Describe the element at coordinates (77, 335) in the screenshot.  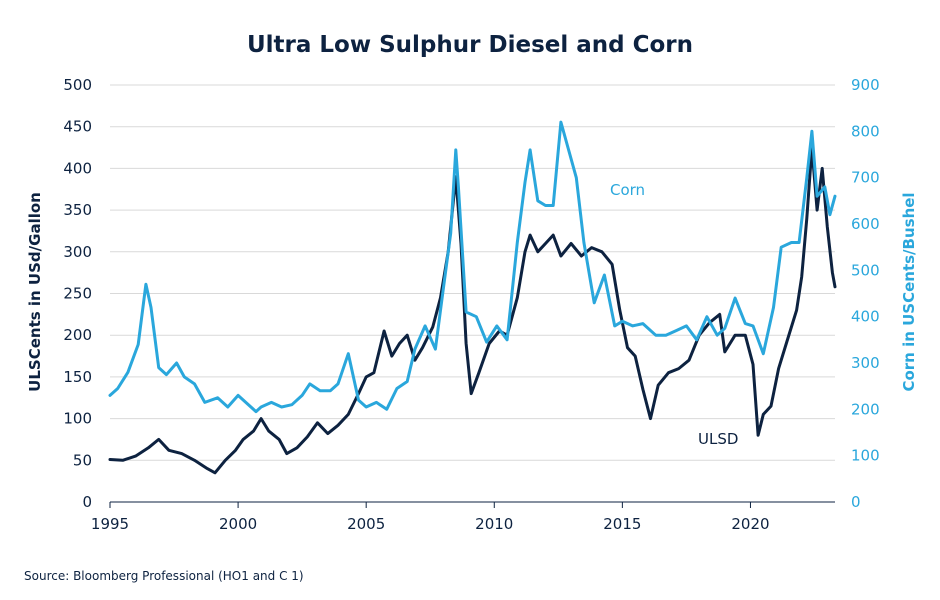
I see `left-tick-label: 200` at that location.